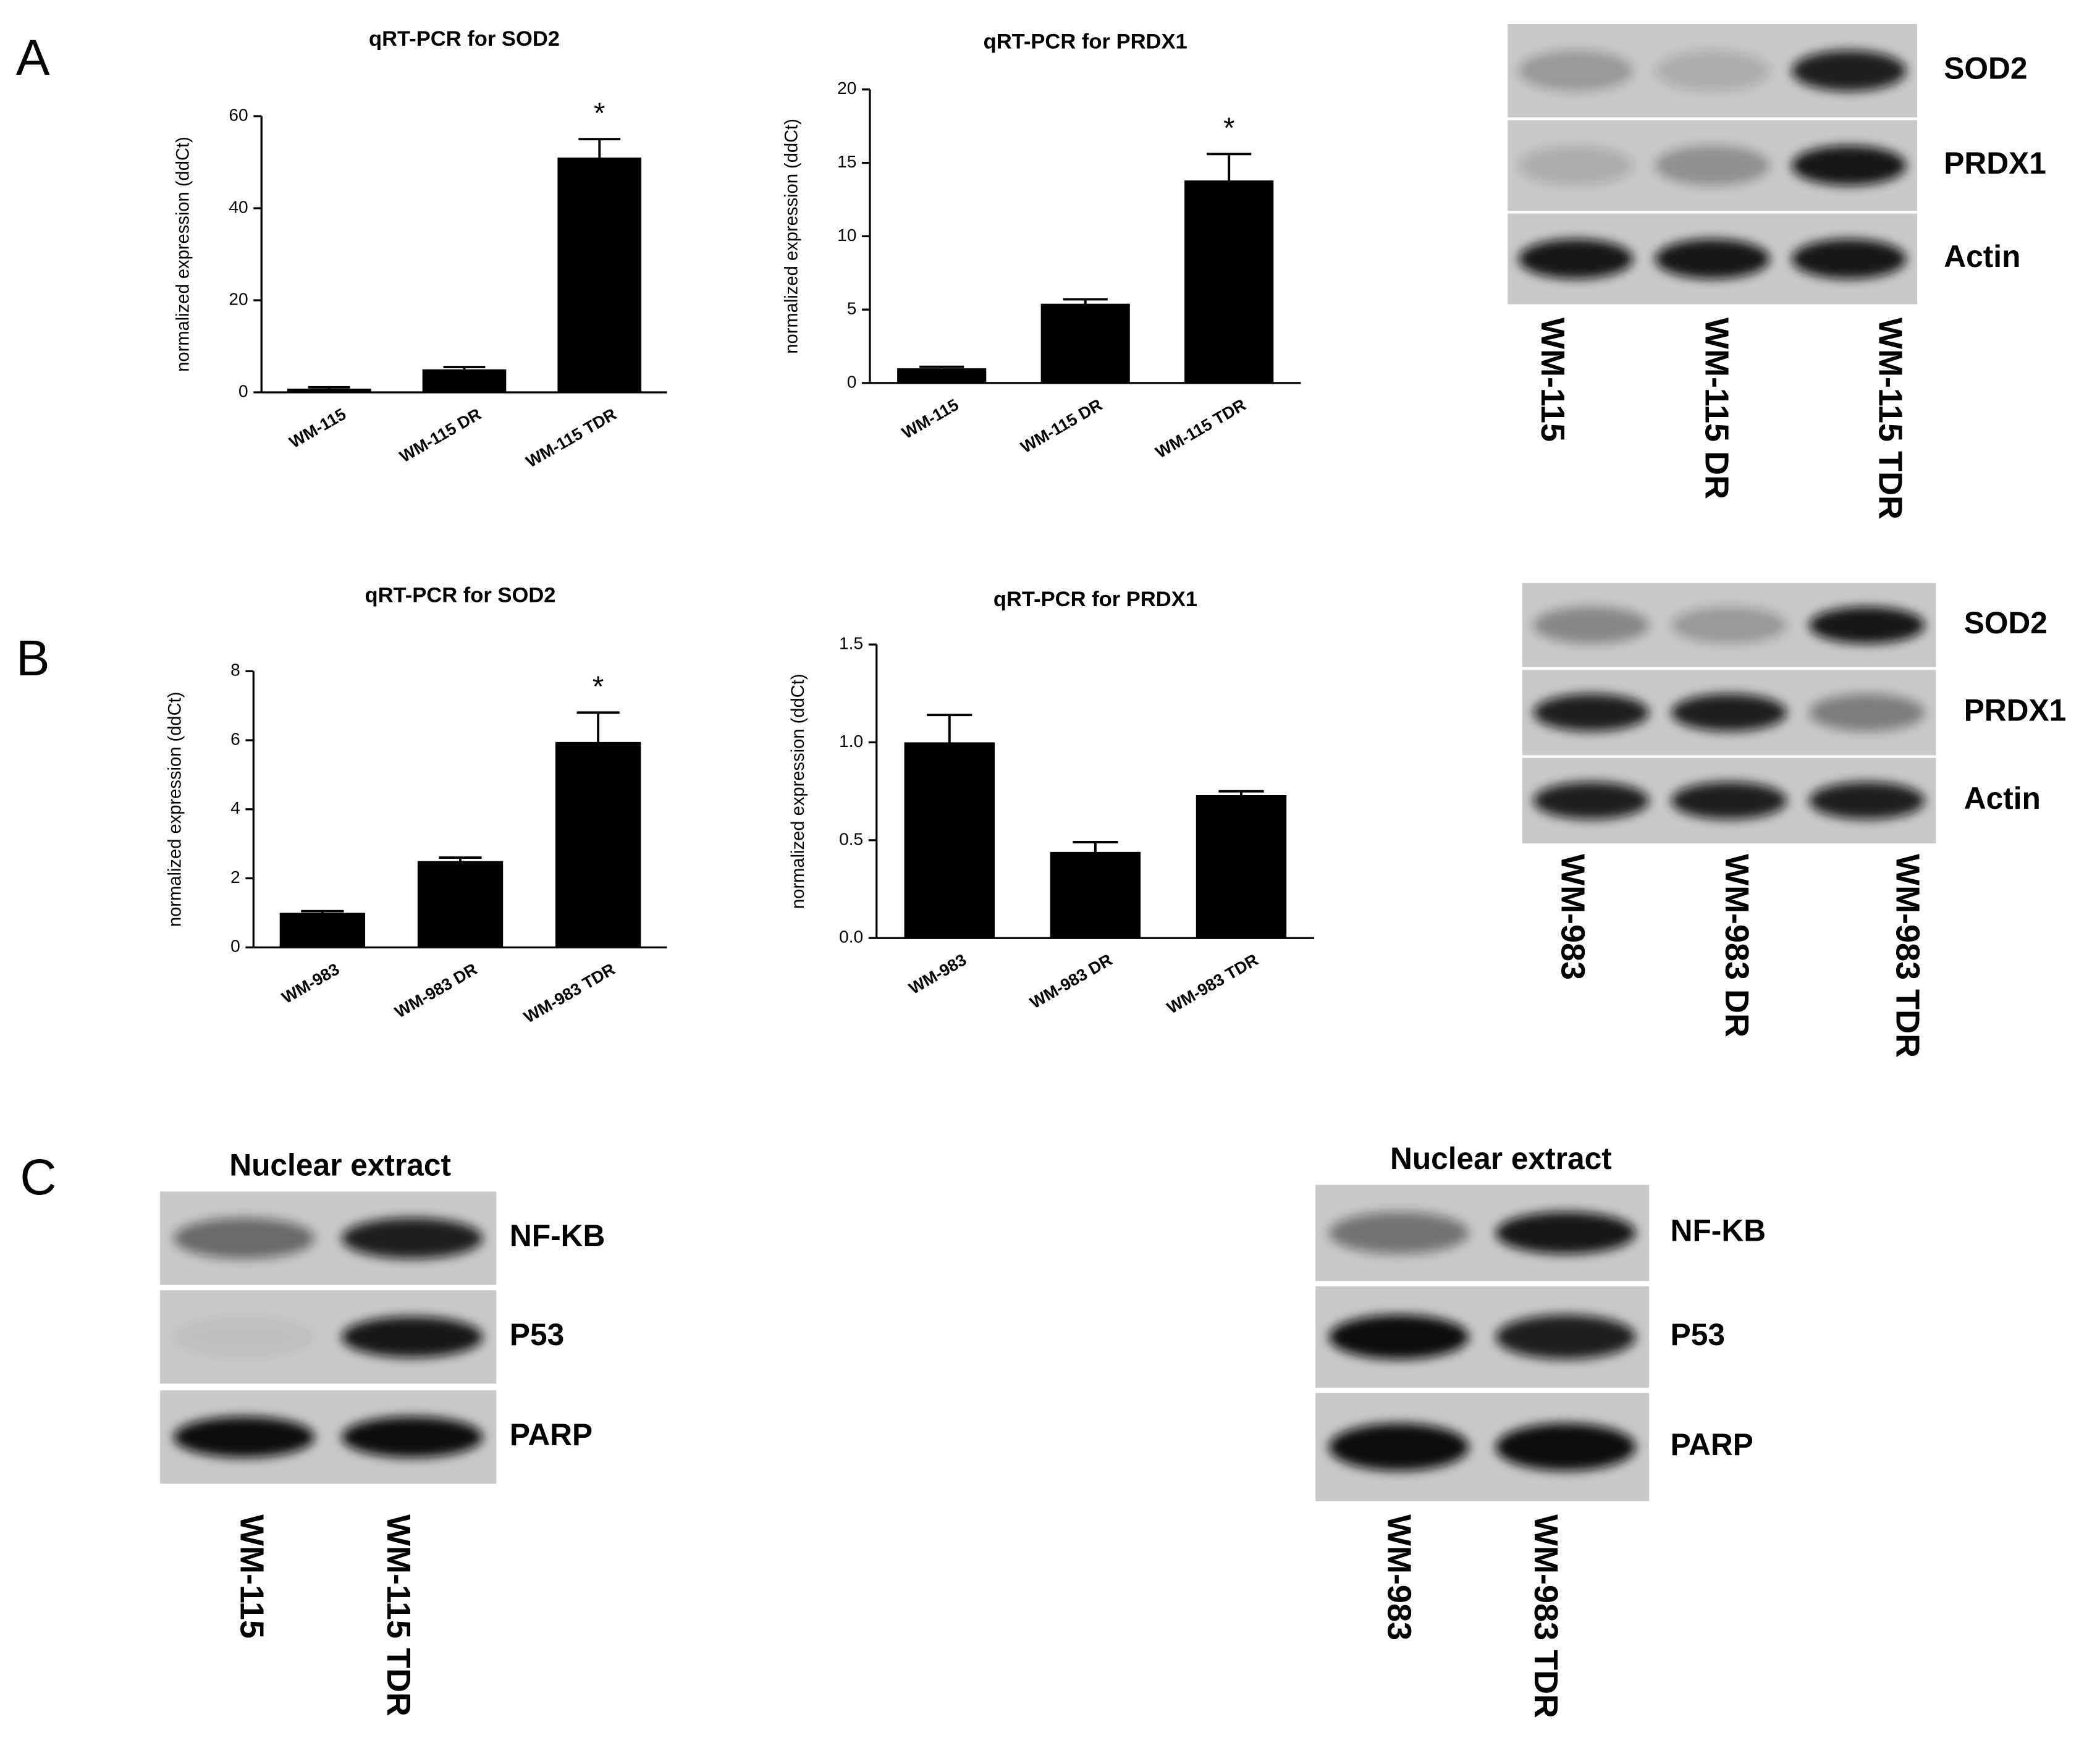  What do you see at coordinates (33, 658) in the screenshot?
I see `panel-label: B` at bounding box center [33, 658].